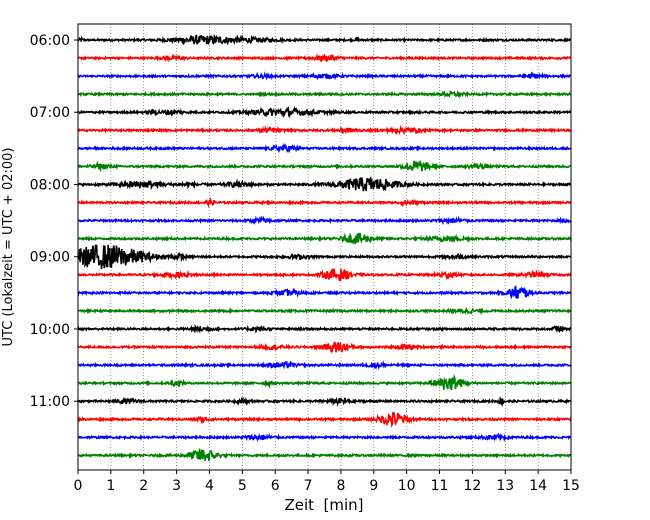  I want to click on y-tick-label: 09:00, so click(50, 258).